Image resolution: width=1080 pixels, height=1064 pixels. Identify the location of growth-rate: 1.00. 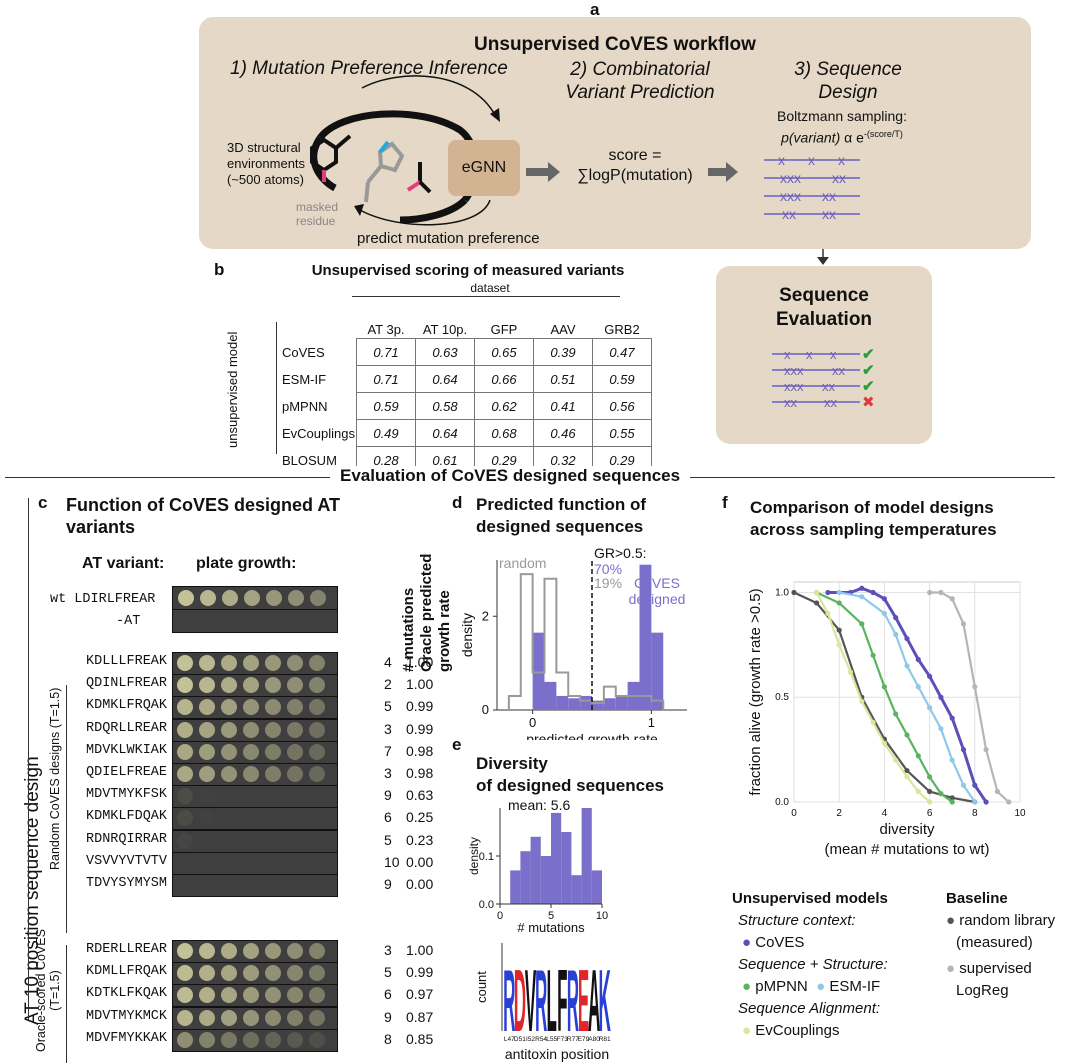
(420, 950).